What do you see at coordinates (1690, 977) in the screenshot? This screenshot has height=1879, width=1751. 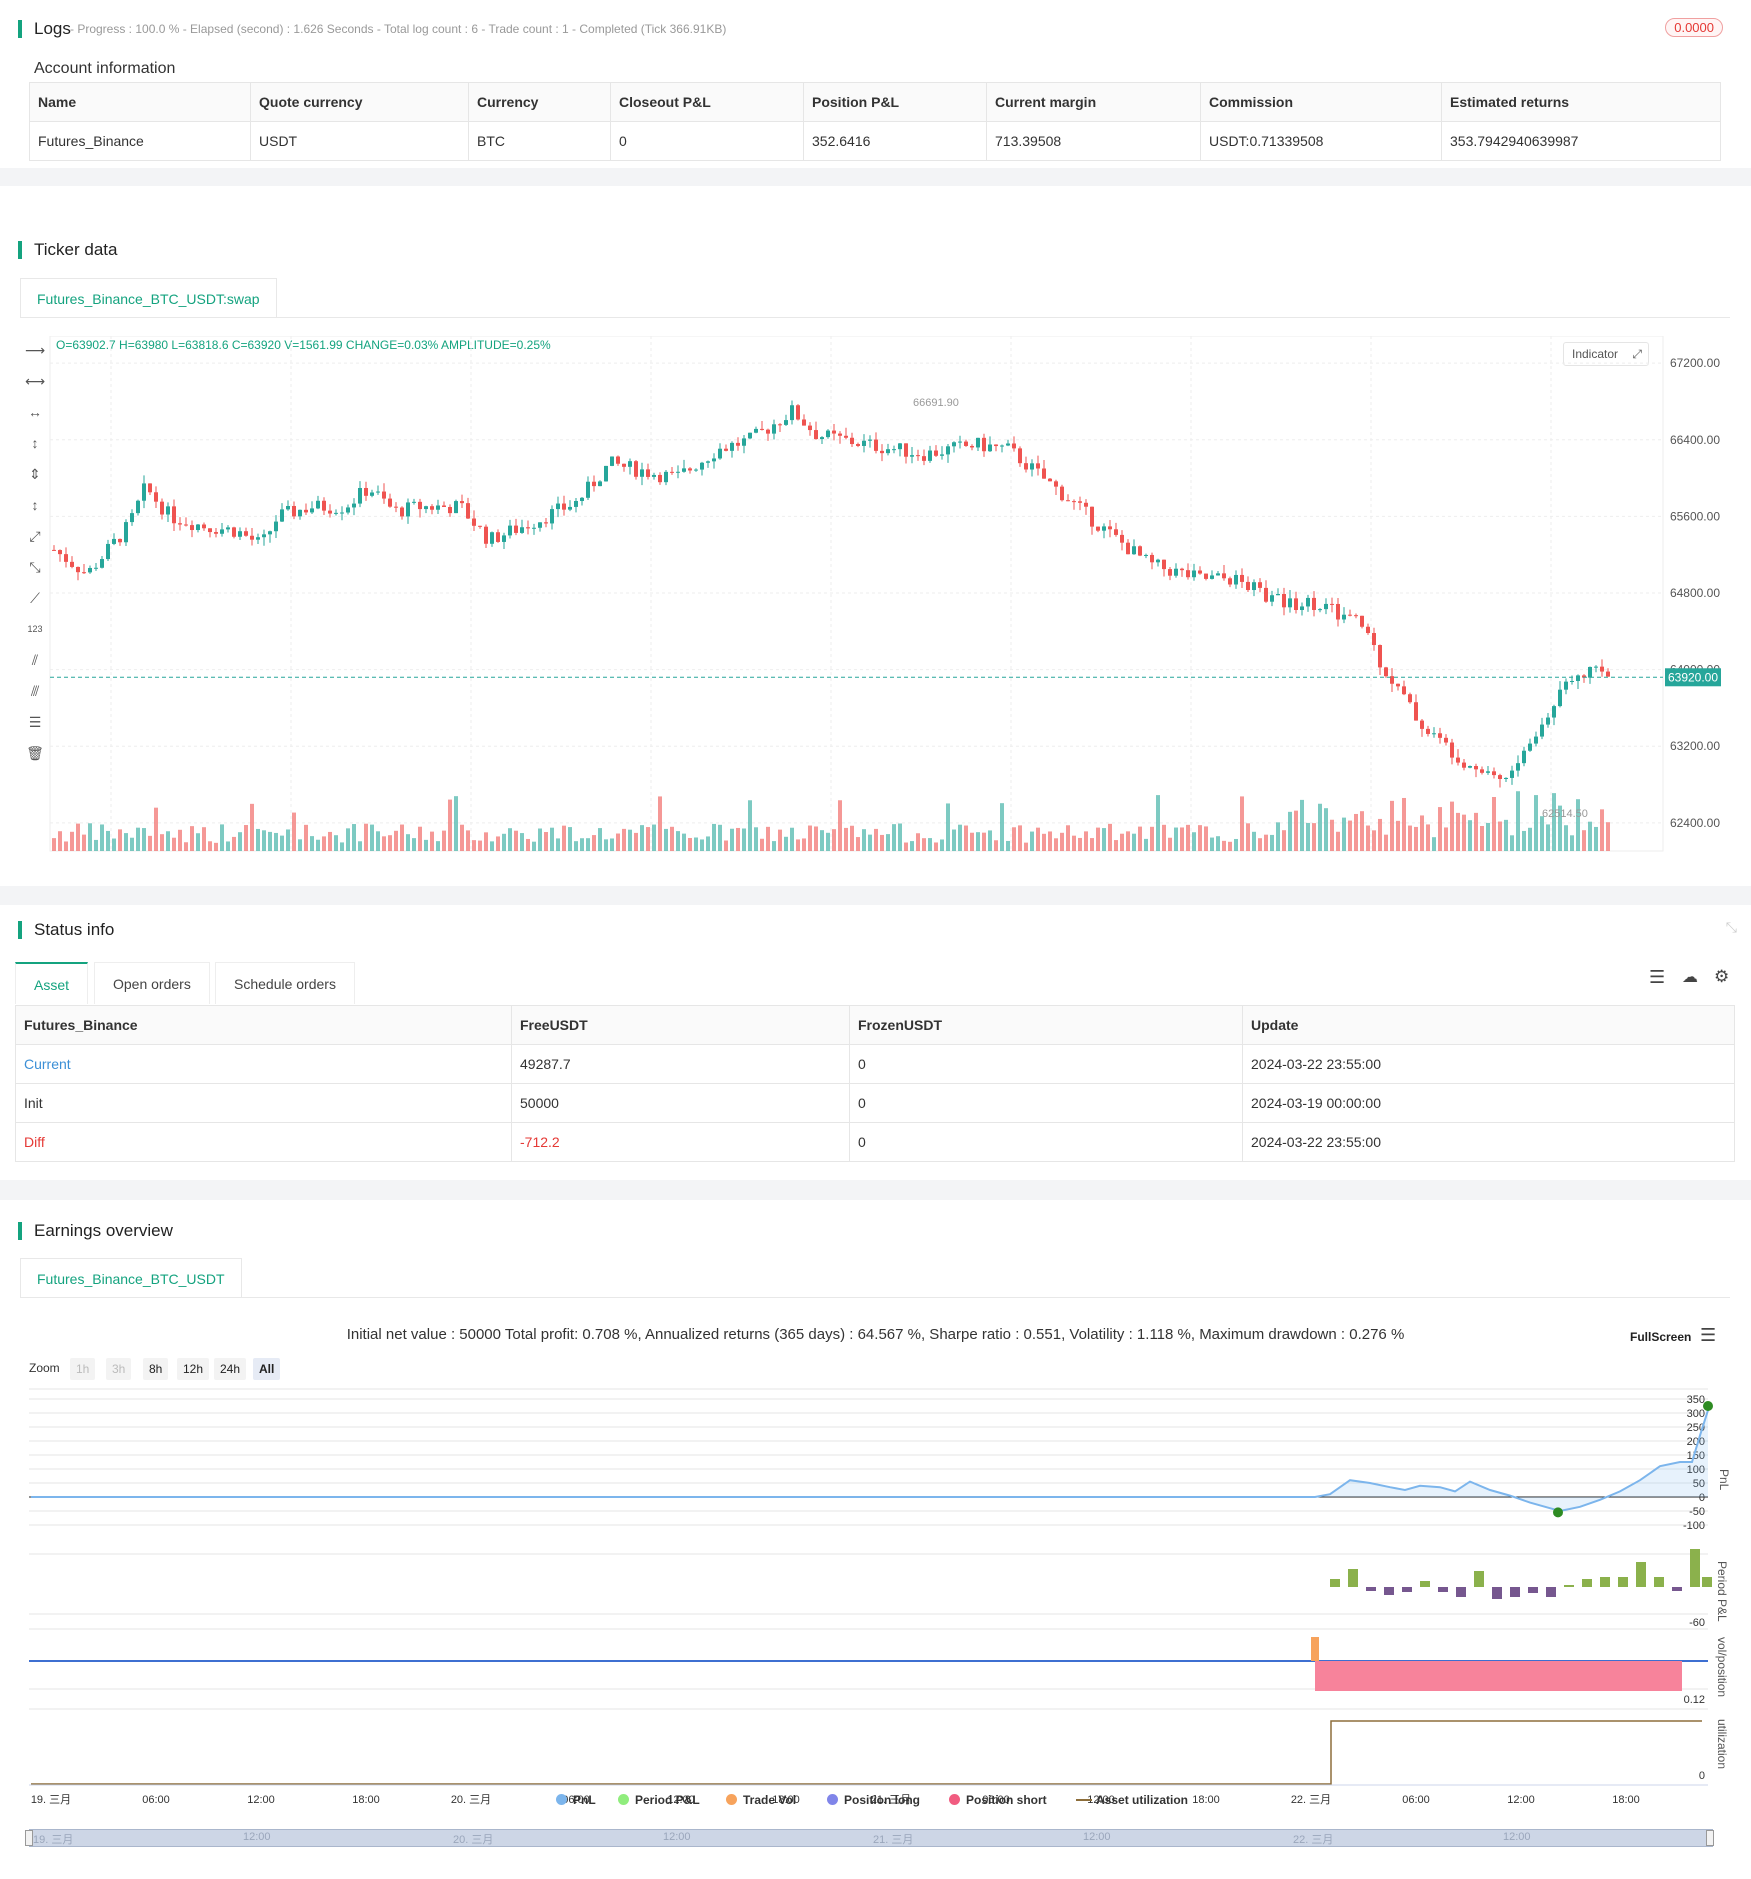 I see `cloud-download-icon: ☁` at bounding box center [1690, 977].